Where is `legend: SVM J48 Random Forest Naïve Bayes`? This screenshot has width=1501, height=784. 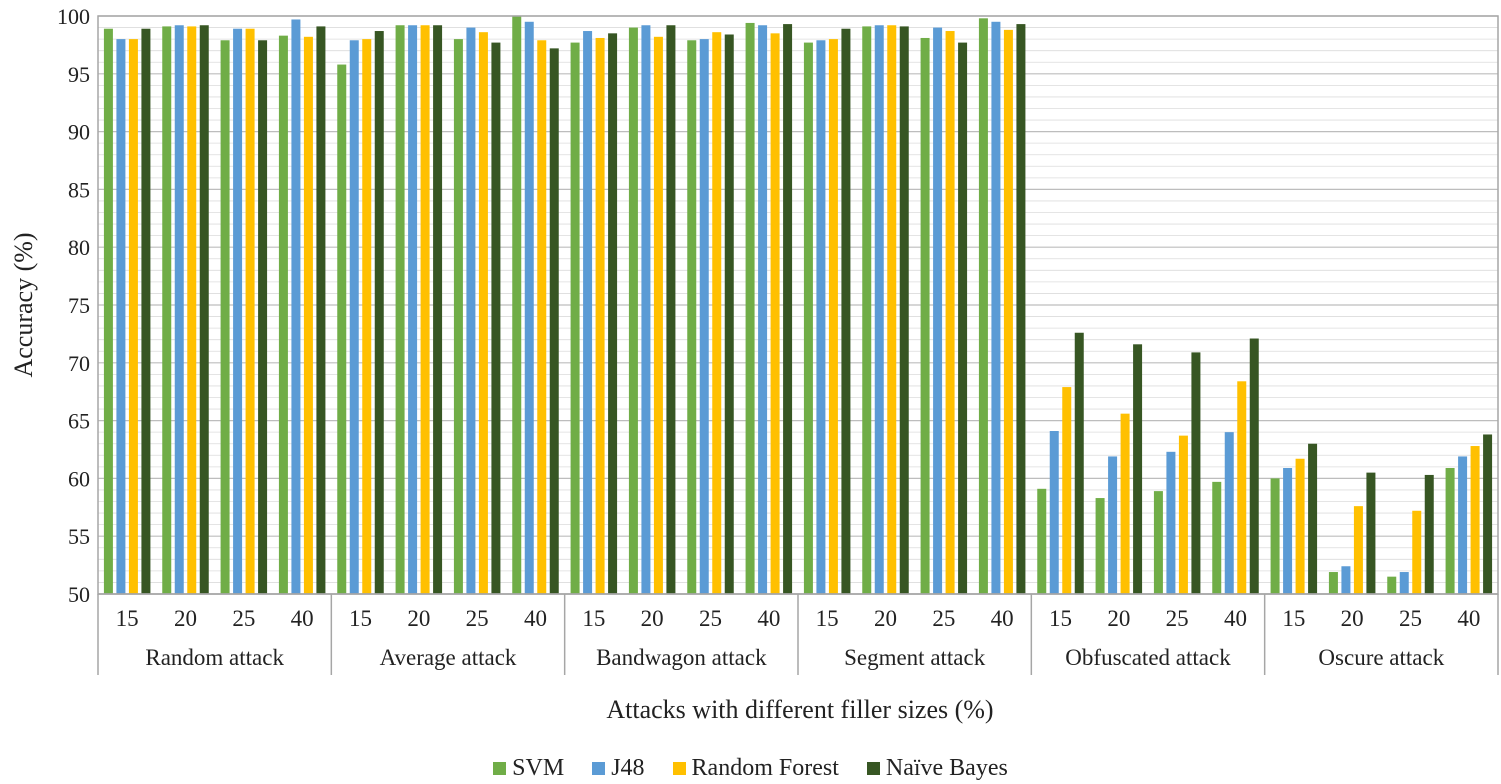
legend: SVM J48 Random Forest Naïve Bayes is located at coordinates (750, 768).